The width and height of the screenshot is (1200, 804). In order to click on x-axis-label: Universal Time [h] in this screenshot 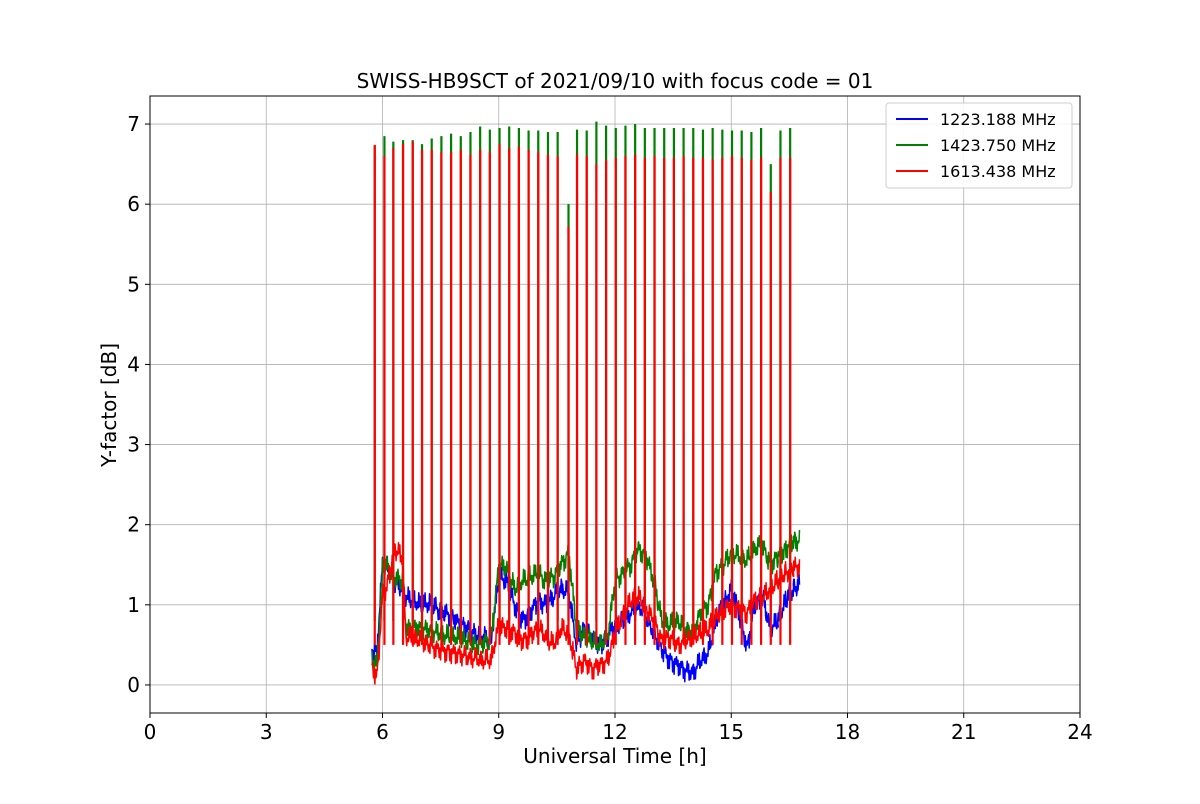, I will do `click(614, 756)`.